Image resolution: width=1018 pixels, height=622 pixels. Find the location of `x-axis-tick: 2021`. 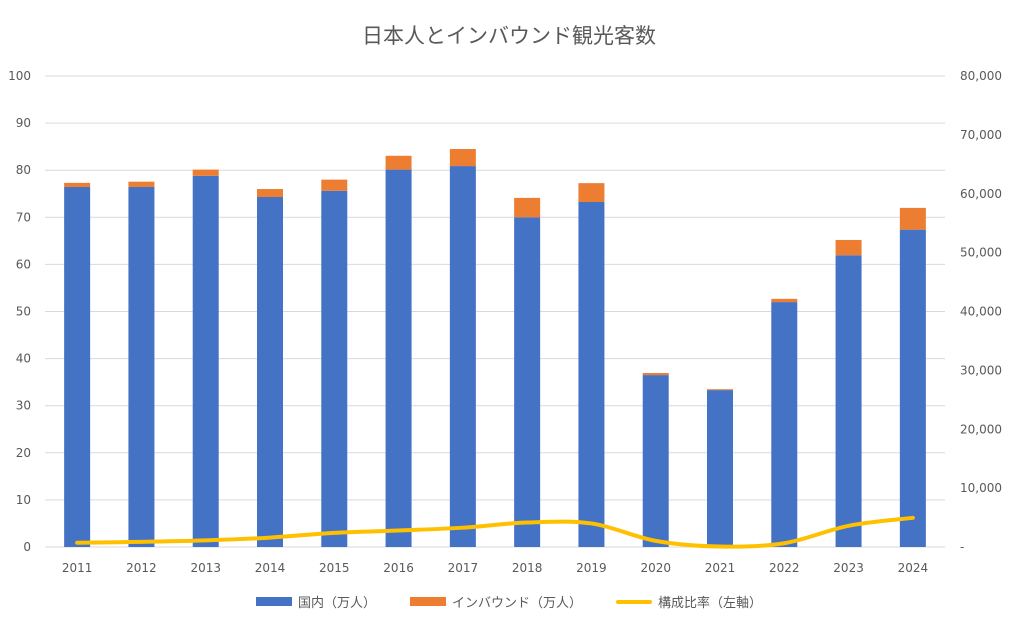

x-axis-tick: 2021 is located at coordinates (720, 568).